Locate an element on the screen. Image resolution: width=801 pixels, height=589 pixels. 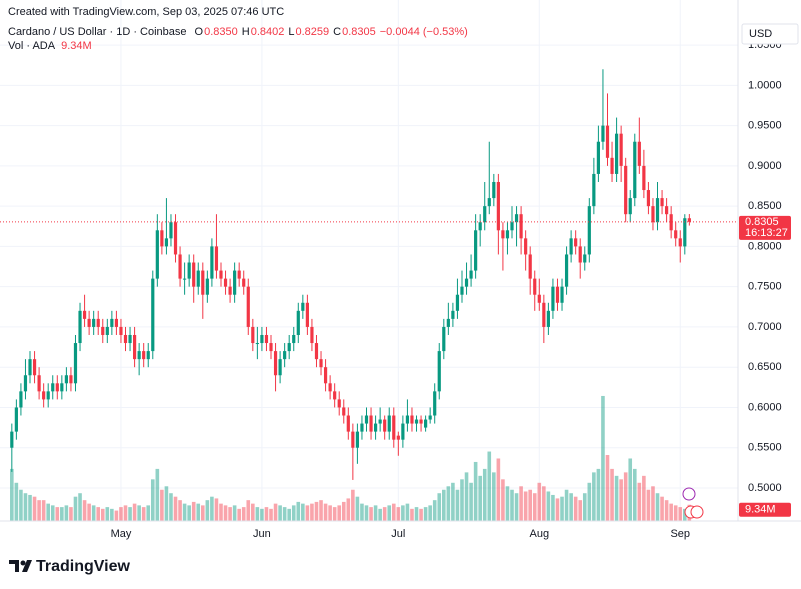
y-tick-label: 0.7500 is located at coordinates (765, 287).